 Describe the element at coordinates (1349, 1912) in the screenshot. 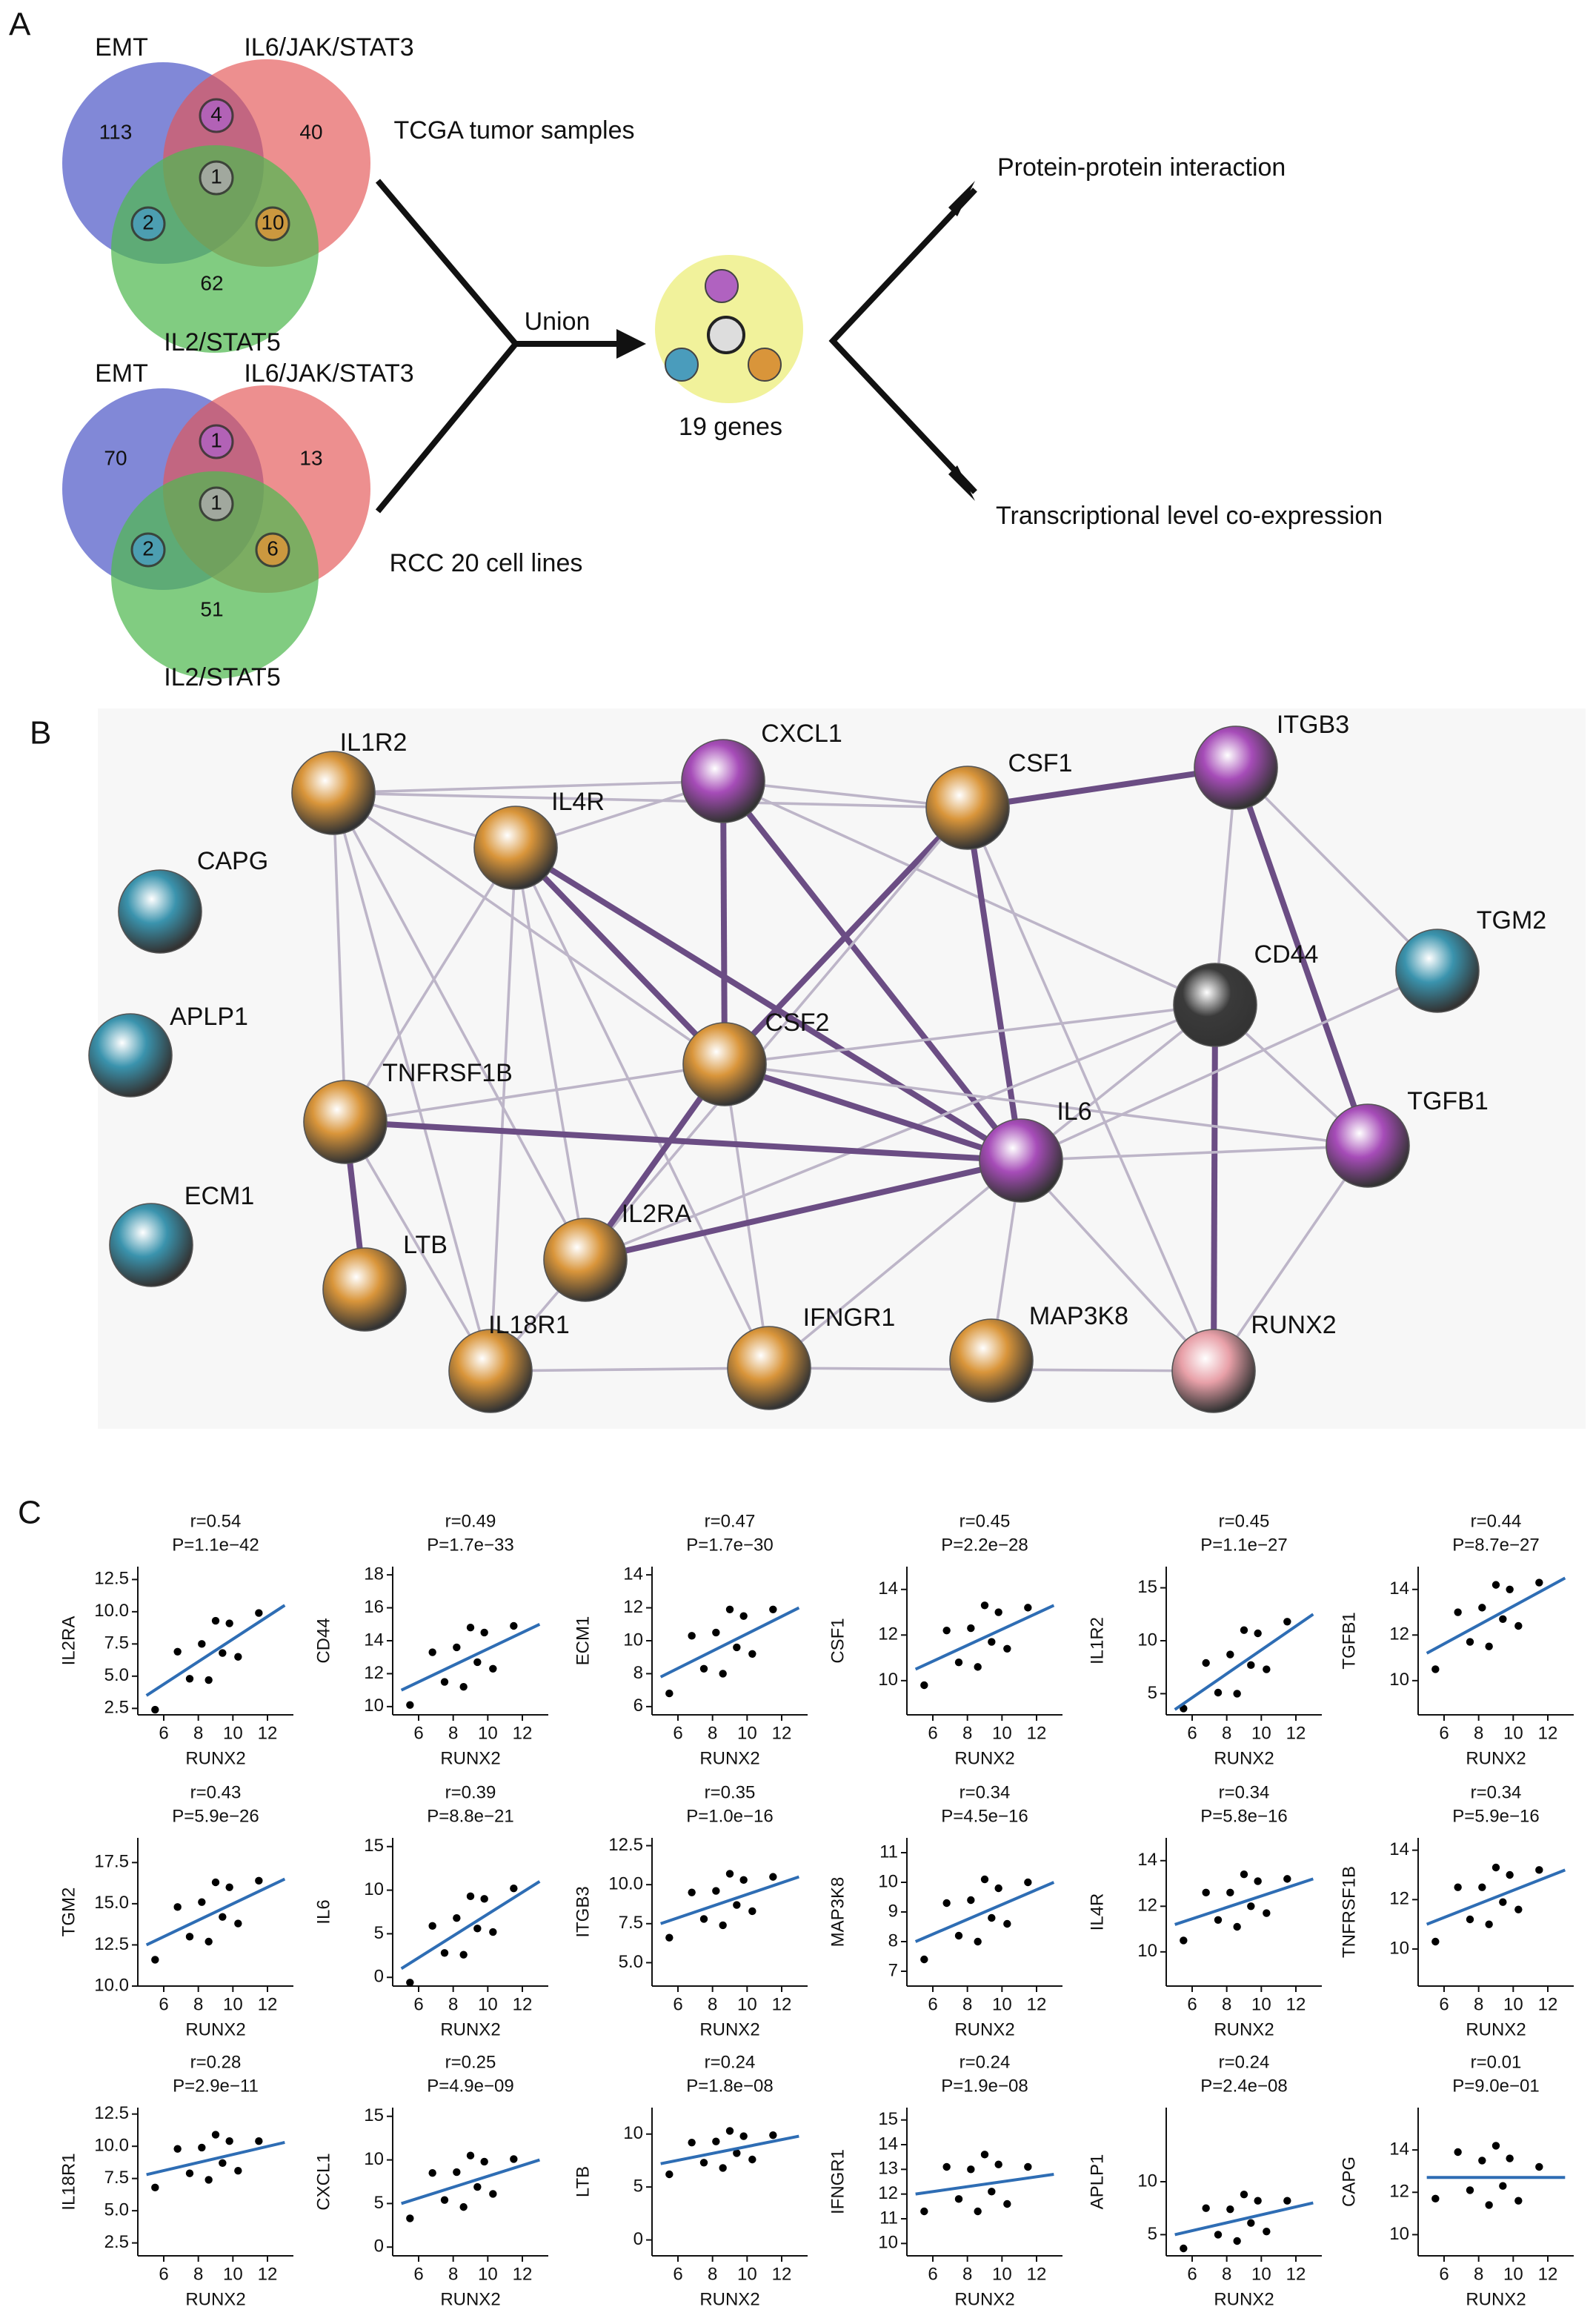

I see `y-axis-label: TNFRSF1B` at that location.